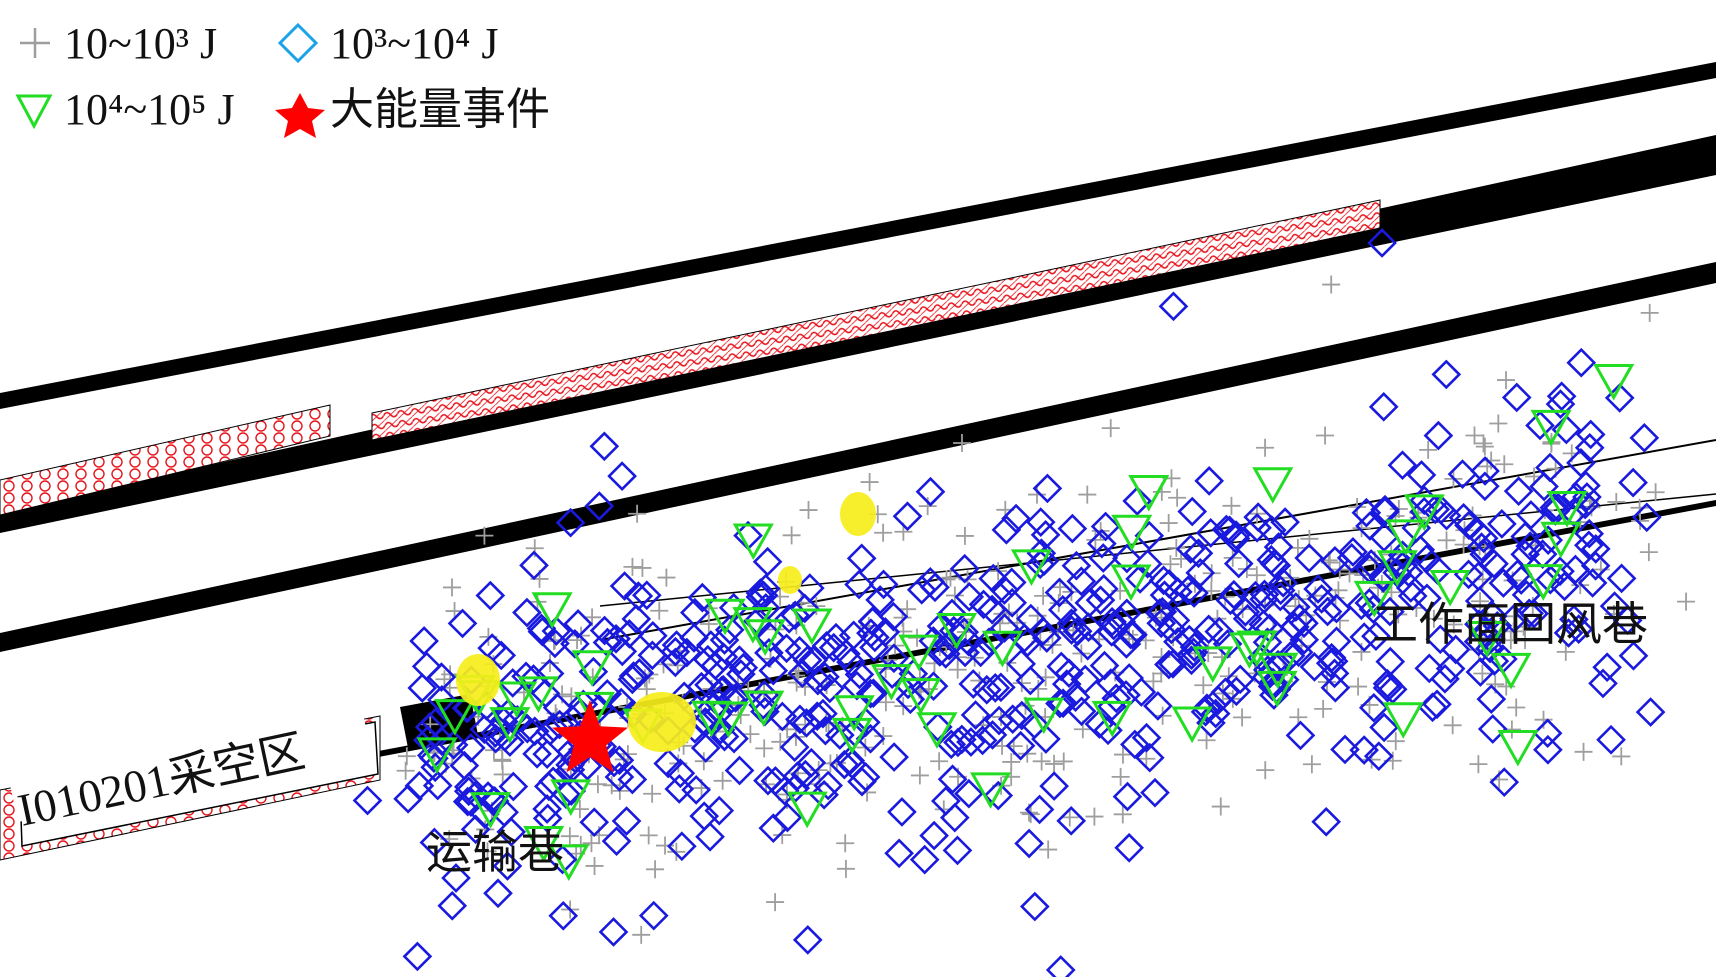  I want to click on legend-triangle-icon, so click(34, 112).